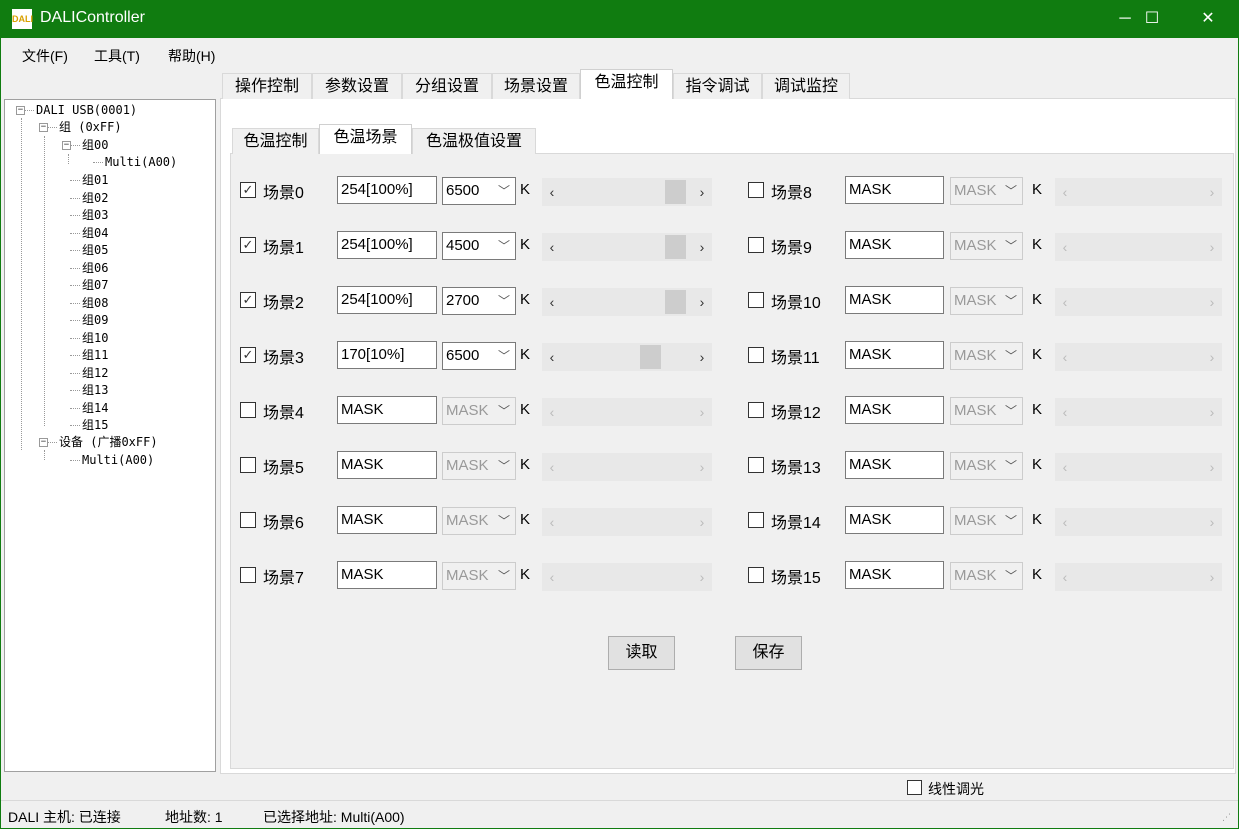 The image size is (1239, 829). What do you see at coordinates (387, 355) in the screenshot?
I see `scene-level-input: 170[10%]` at bounding box center [387, 355].